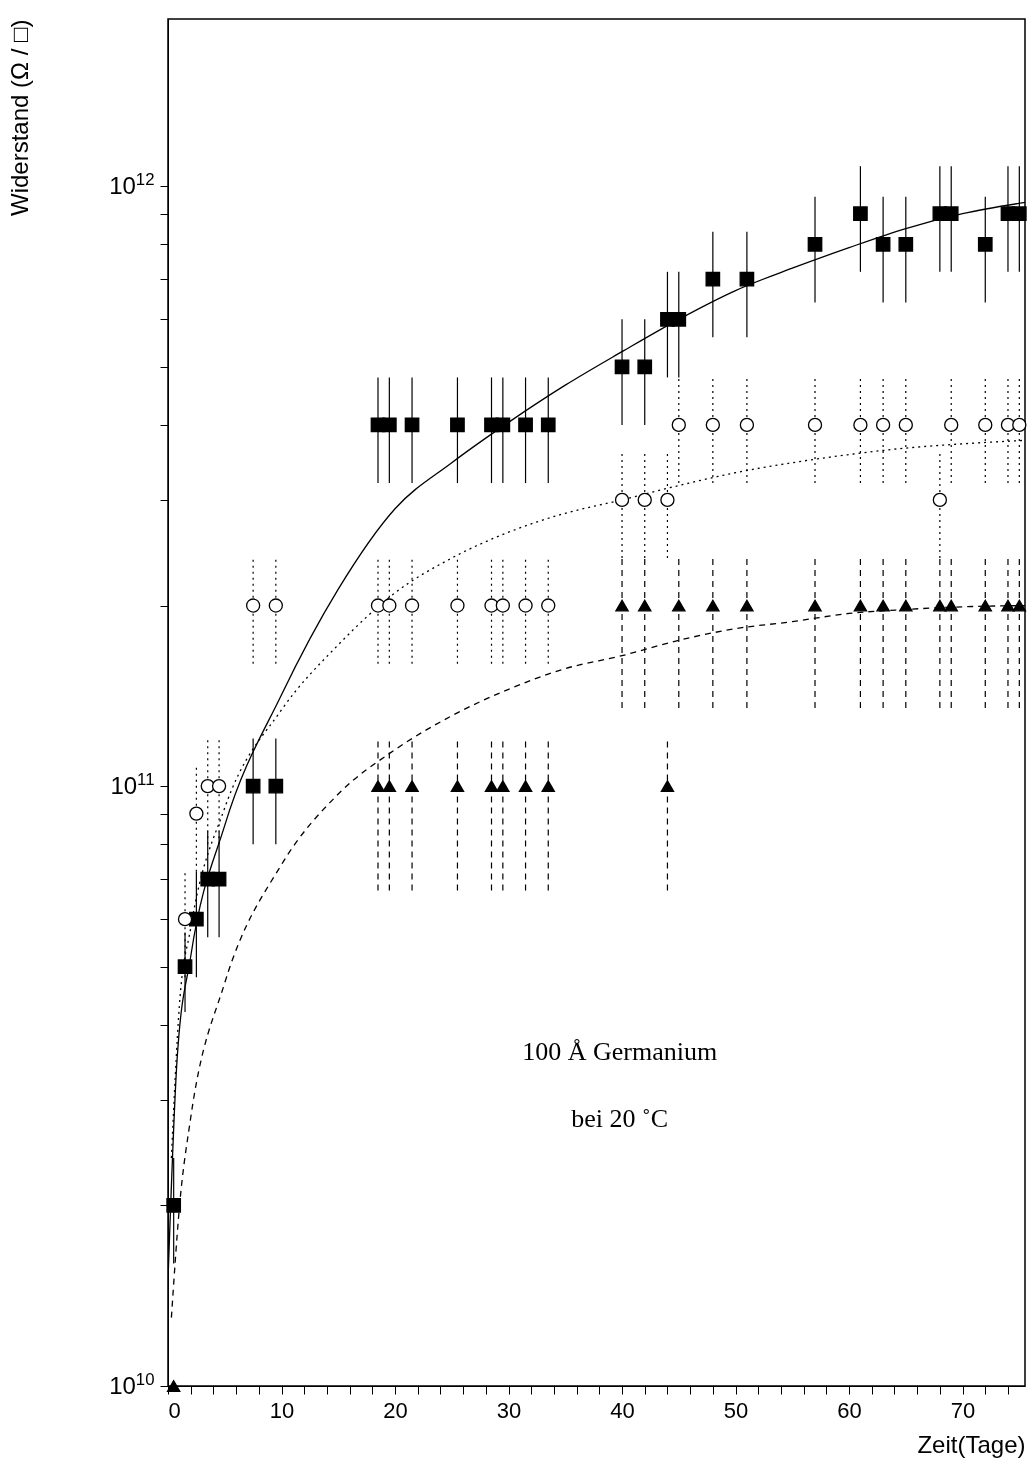 This screenshot has width=1036, height=1465. Describe the element at coordinates (132, 784) in the screenshot. I see `y-tick-label: 10$^{11}$` at that location.